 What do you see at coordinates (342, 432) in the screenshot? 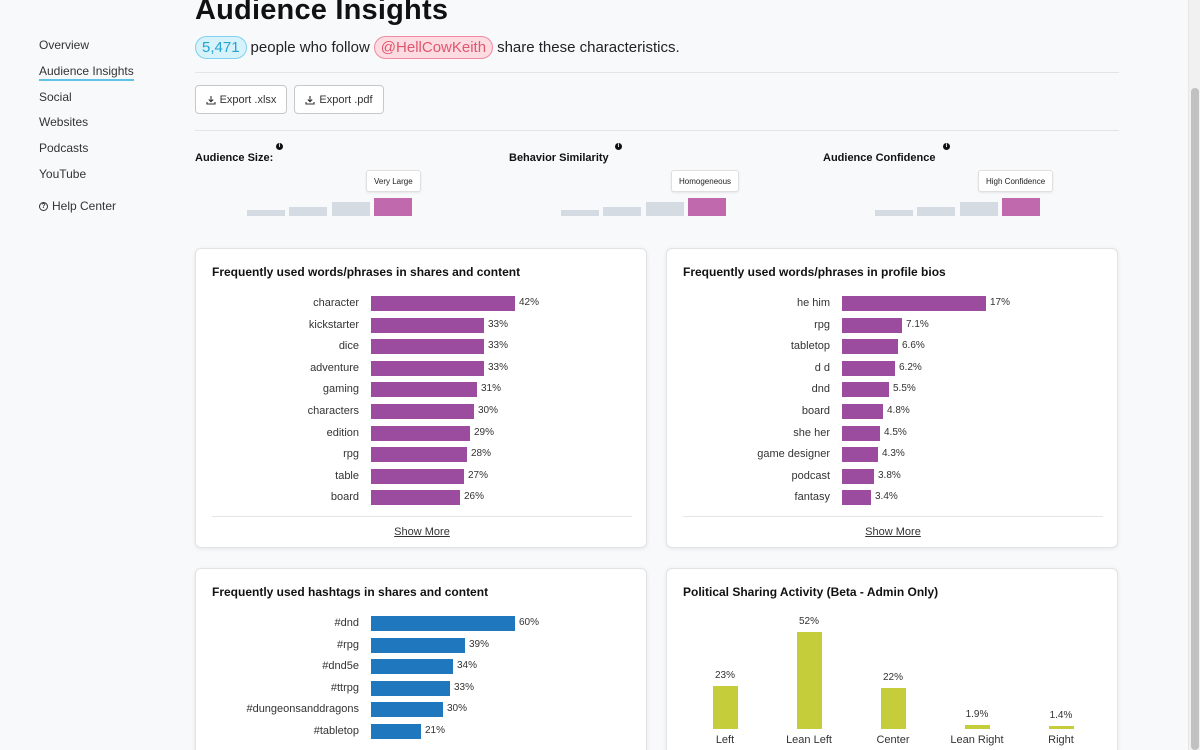
I see `bar-label: edition` at bounding box center [342, 432].